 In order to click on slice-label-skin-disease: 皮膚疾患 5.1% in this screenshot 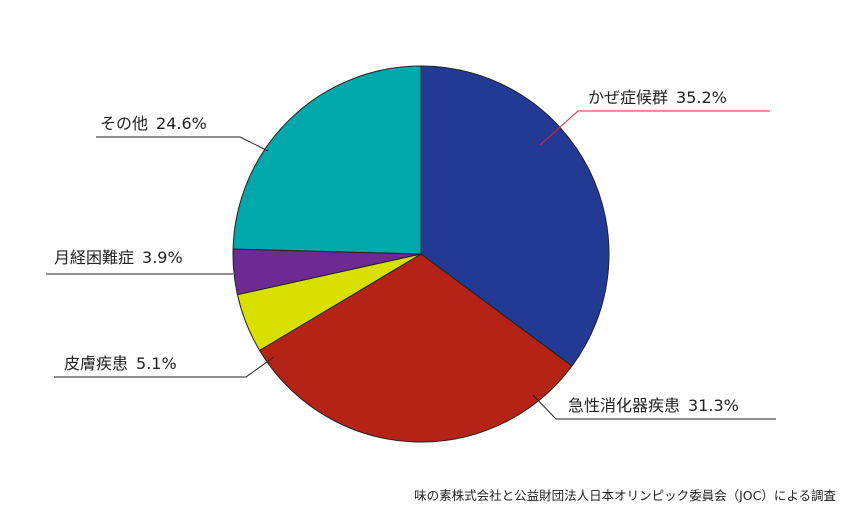, I will do `click(120, 363)`.